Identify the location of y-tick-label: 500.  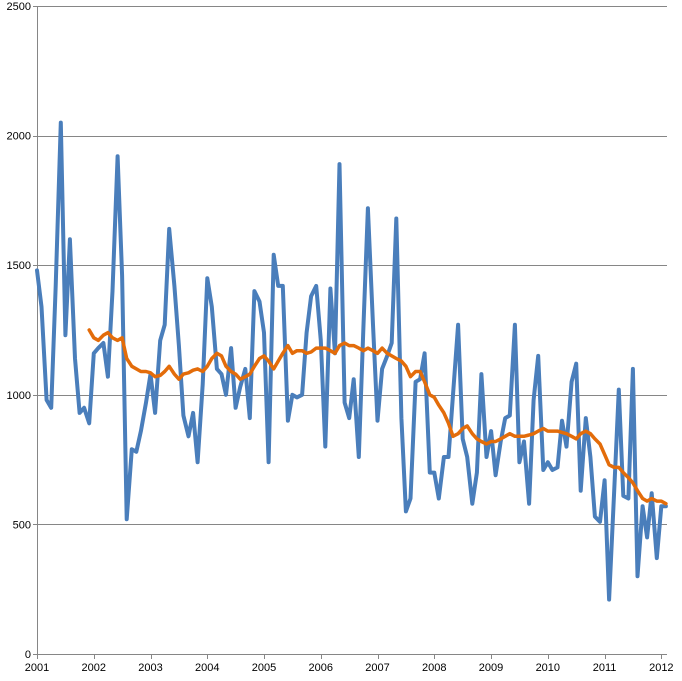
(22, 525).